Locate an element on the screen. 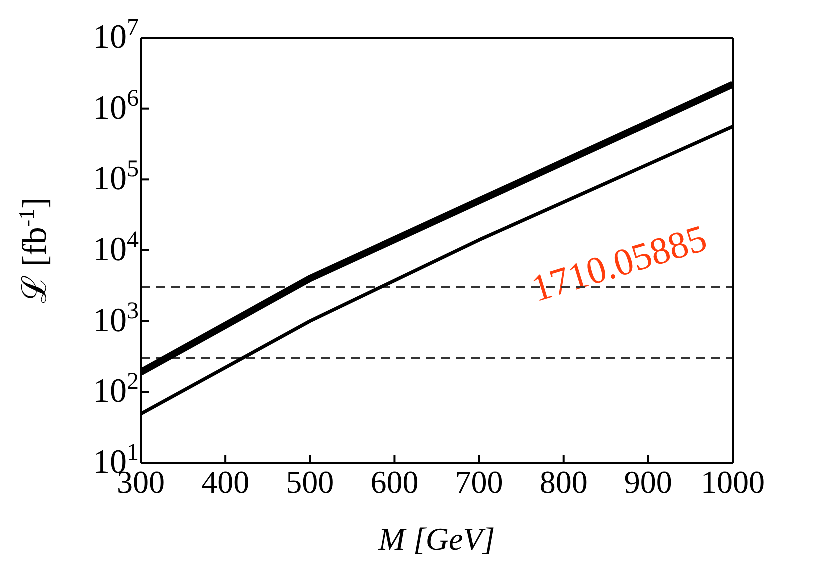 This screenshot has height=566, width=821. x-tick-label: 500 is located at coordinates (310, 482).